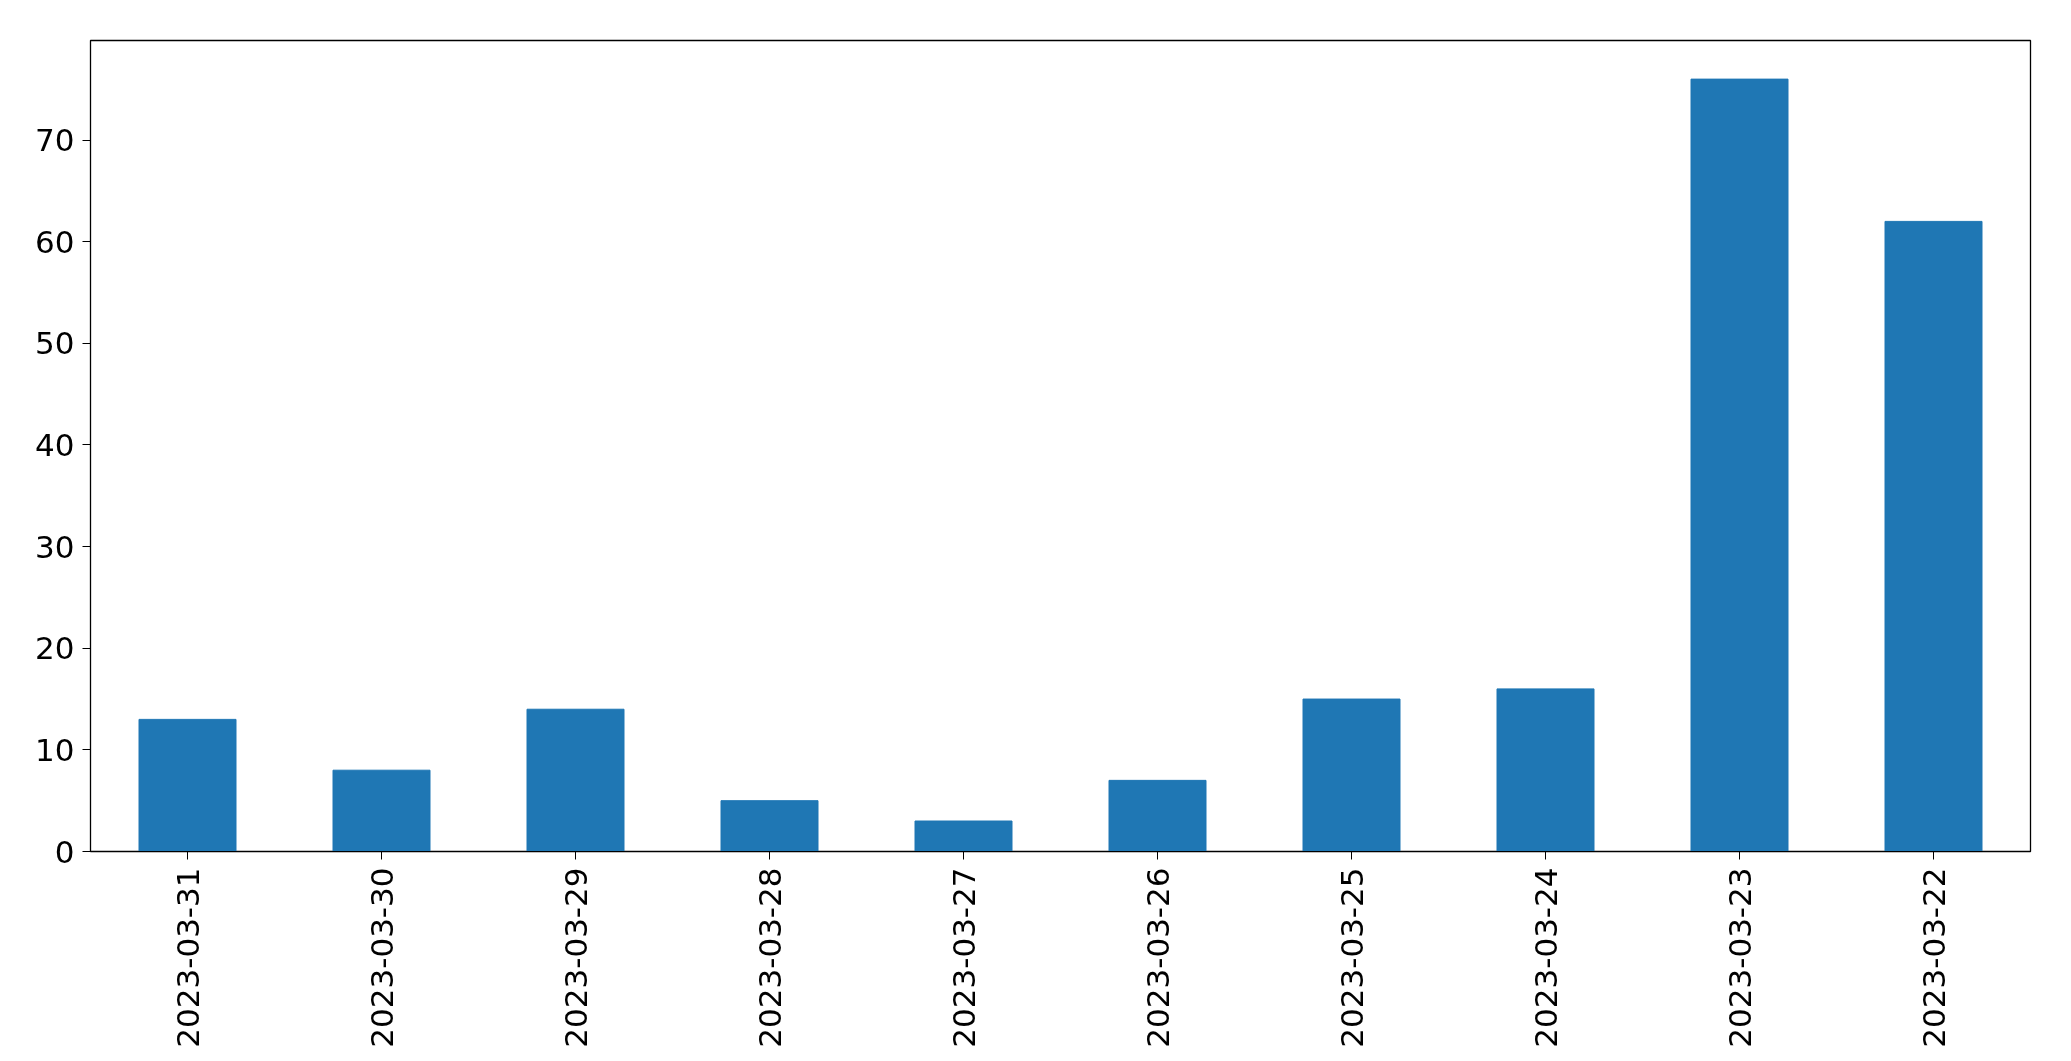 This screenshot has height=1061, width=2071. Describe the element at coordinates (381, 957) in the screenshot. I see `x-tick-label: 2023-03-30` at that location.